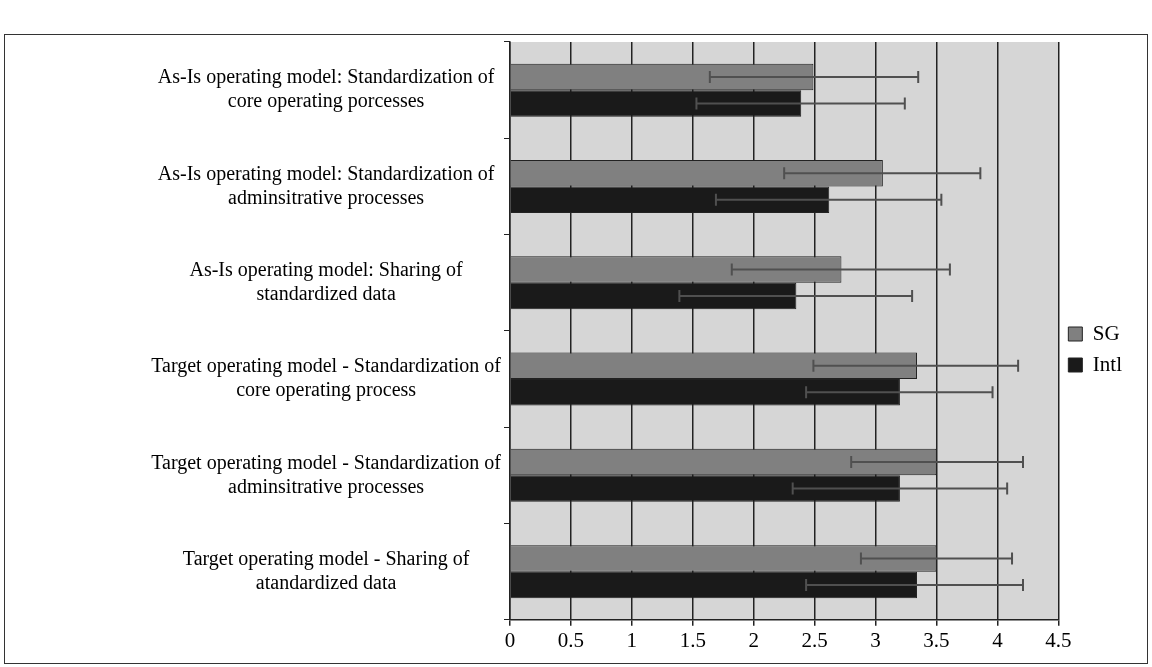  Describe the element at coordinates (936, 639) in the screenshot. I see `x-tick-label: 3.5` at that location.